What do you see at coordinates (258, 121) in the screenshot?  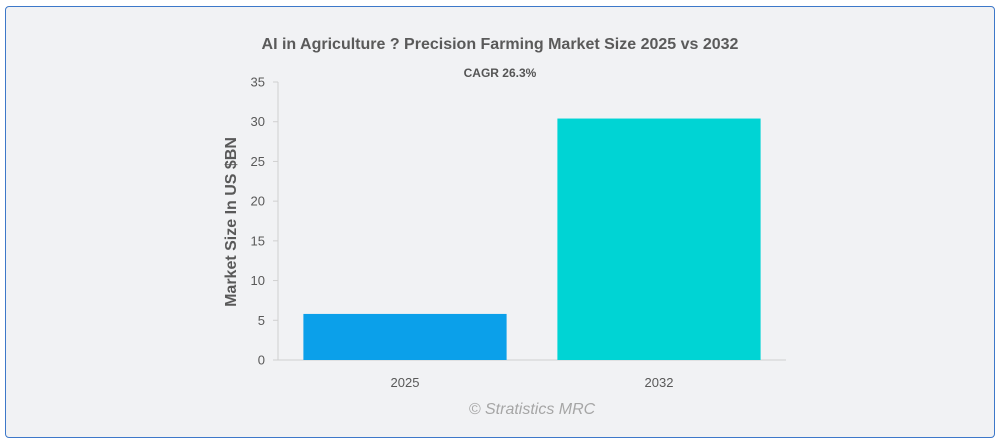 I see `y-tick-label: 30` at bounding box center [258, 121].